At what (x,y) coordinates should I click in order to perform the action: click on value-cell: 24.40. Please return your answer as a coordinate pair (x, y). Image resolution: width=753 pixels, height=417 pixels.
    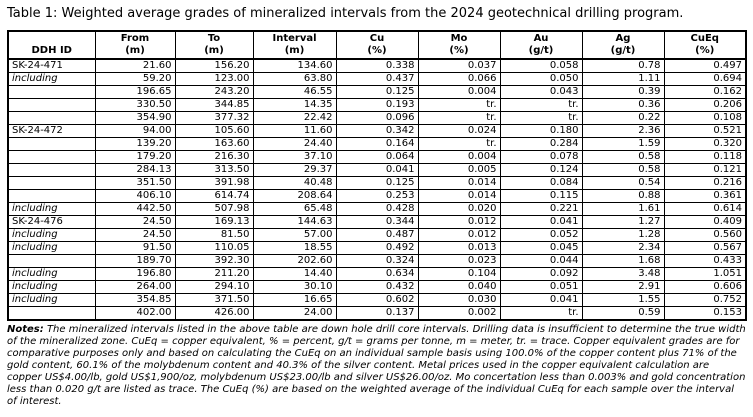
    Looking at the image, I should click on (294, 144).